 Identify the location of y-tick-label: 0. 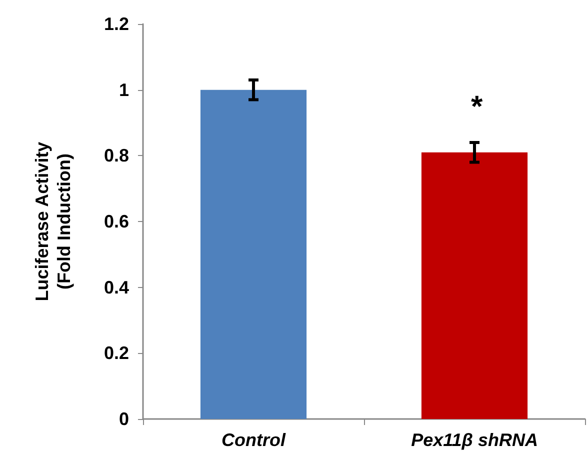
(123, 419).